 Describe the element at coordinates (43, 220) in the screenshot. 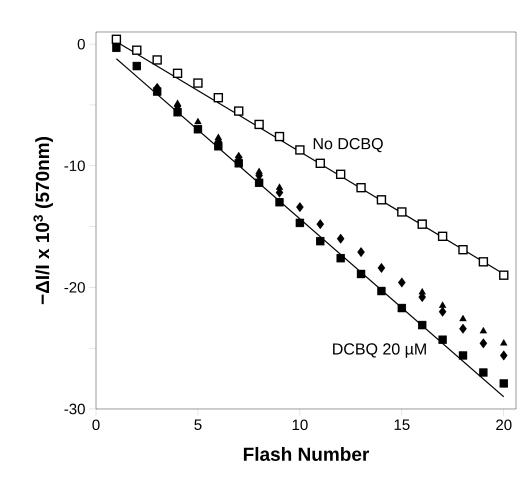

I see `y-axis-title: −ΔI/I x 10$^{3}$ (570nm)` at that location.